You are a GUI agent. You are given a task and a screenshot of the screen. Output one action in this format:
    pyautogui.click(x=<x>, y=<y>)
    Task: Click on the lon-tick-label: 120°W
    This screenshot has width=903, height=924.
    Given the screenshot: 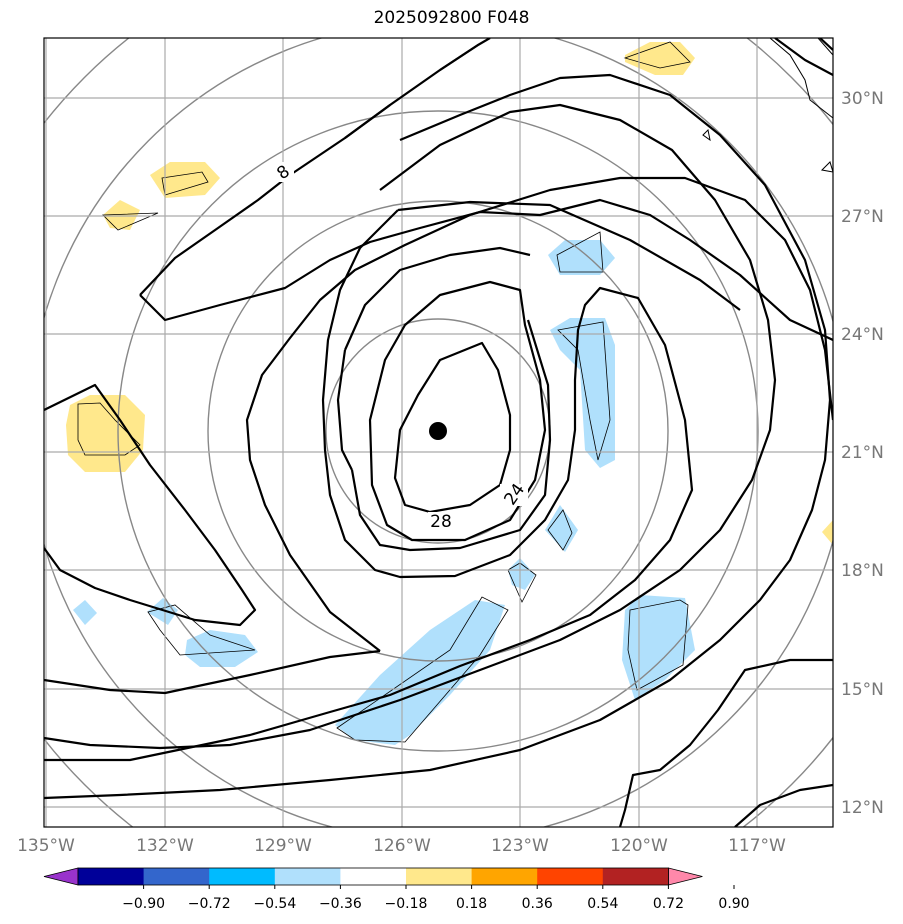 What is the action you would take?
    pyautogui.click(x=639, y=846)
    